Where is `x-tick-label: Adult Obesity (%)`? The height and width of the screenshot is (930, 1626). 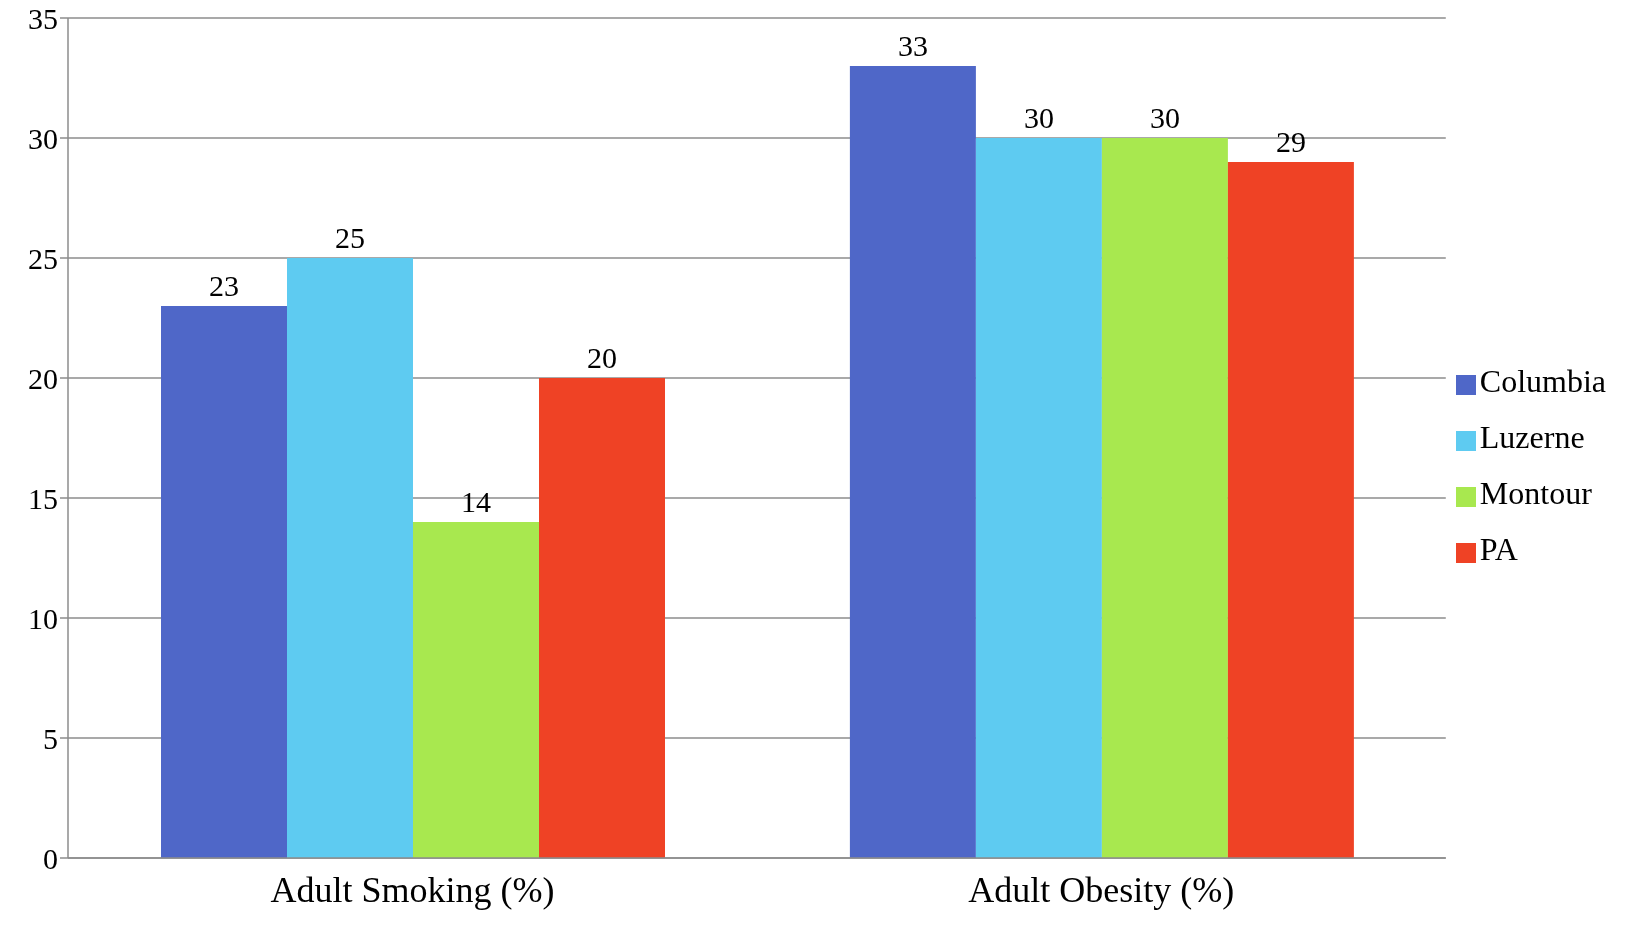 x-tick-label: Adult Obesity (%) is located at coordinates (1101, 889).